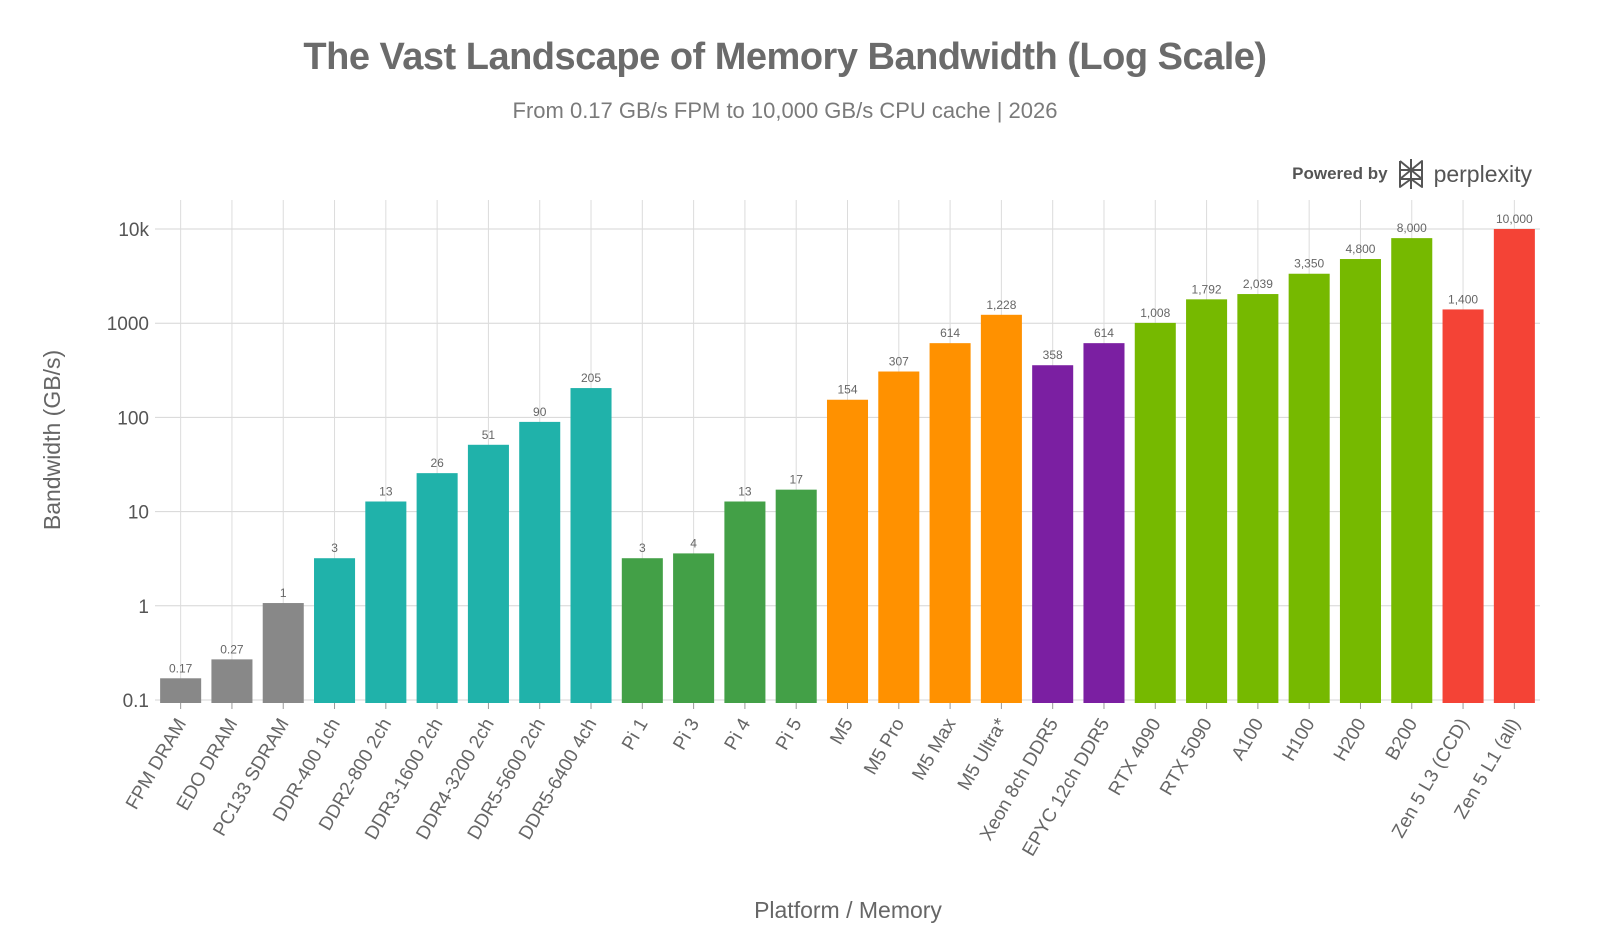 The width and height of the screenshot is (1600, 933). I want to click on x-tick-label: H100, so click(1299, 740).